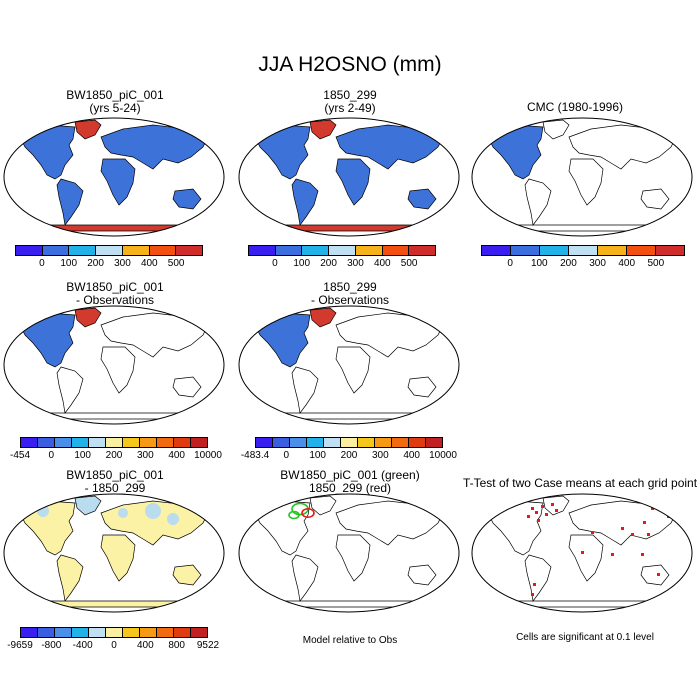 This screenshot has height=700, width=700. What do you see at coordinates (350, 101) in the screenshot?
I see `panel-title-1850-299: 1850_299 (yrs 2-49)` at bounding box center [350, 101].